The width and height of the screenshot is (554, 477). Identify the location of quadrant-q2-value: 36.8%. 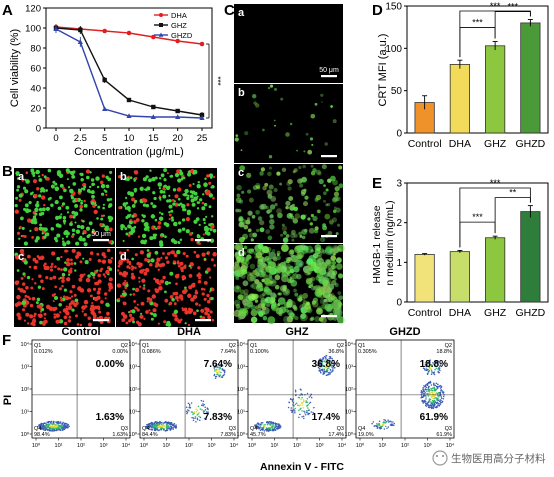
(336, 352).